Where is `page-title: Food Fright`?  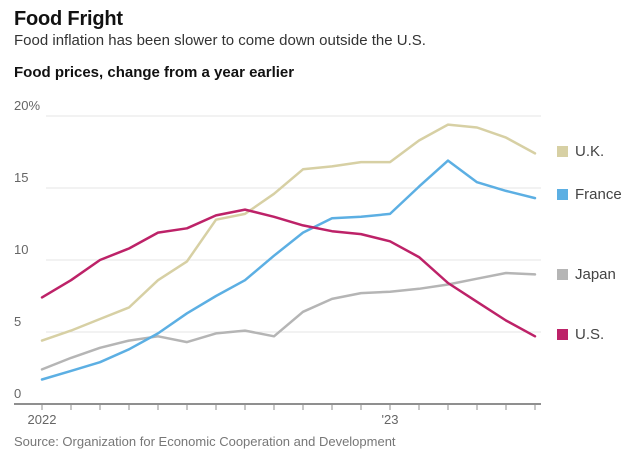 page-title: Food Fright is located at coordinates (68, 19).